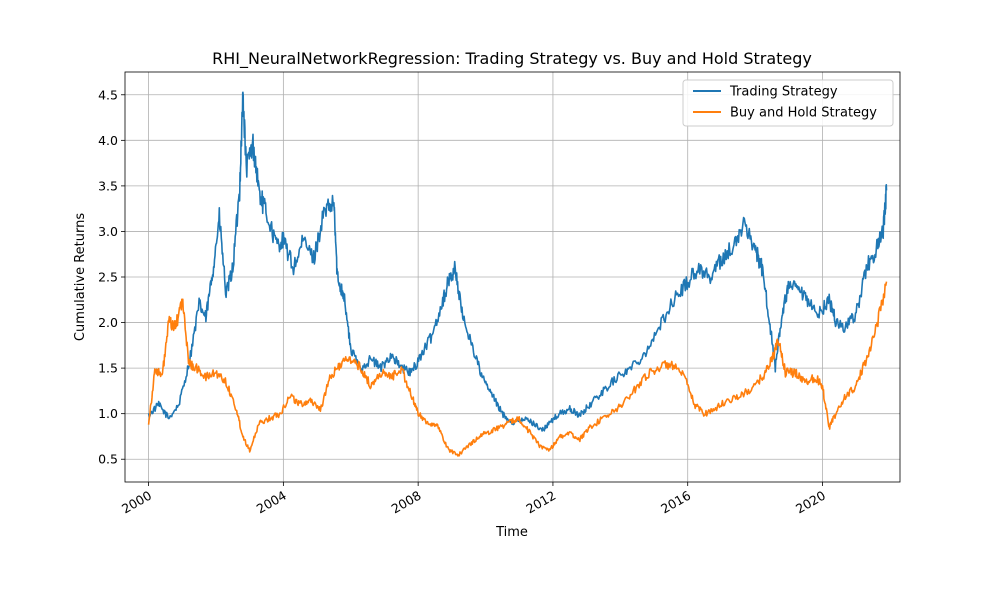 This screenshot has width=1000, height=600. What do you see at coordinates (473, 499) in the screenshot?
I see `x-axis-ticks: 2000 2004 2008 2012 2016 2020` at bounding box center [473, 499].